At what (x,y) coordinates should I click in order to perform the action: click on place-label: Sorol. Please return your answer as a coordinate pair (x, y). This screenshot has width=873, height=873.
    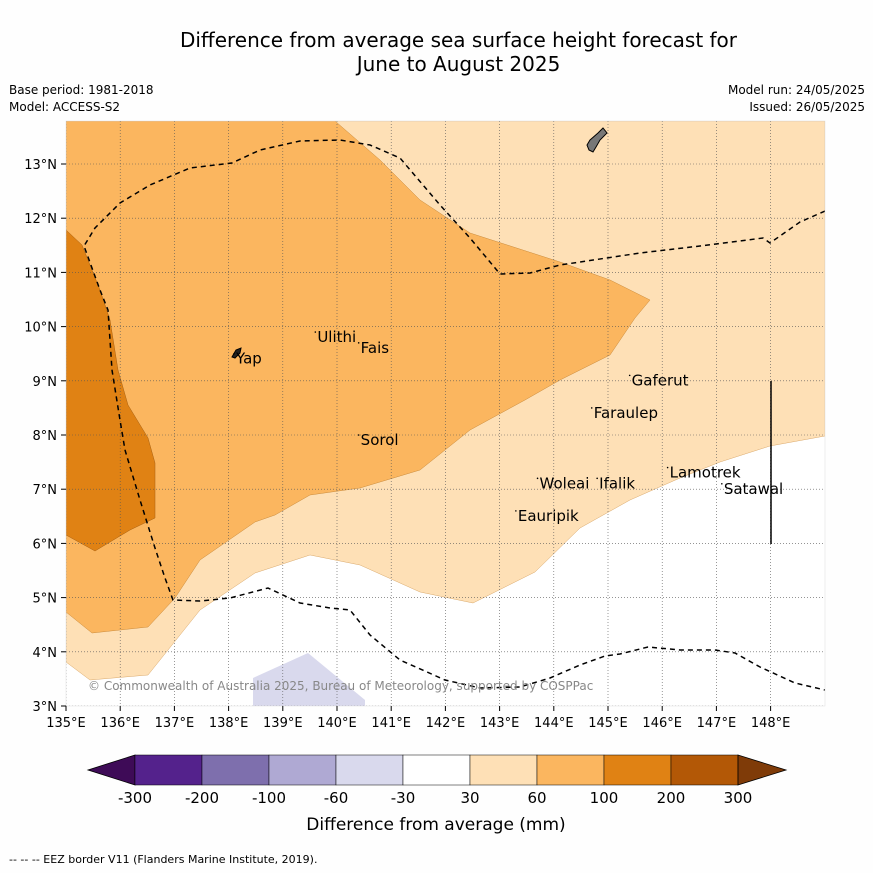
    Looking at the image, I should click on (380, 440).